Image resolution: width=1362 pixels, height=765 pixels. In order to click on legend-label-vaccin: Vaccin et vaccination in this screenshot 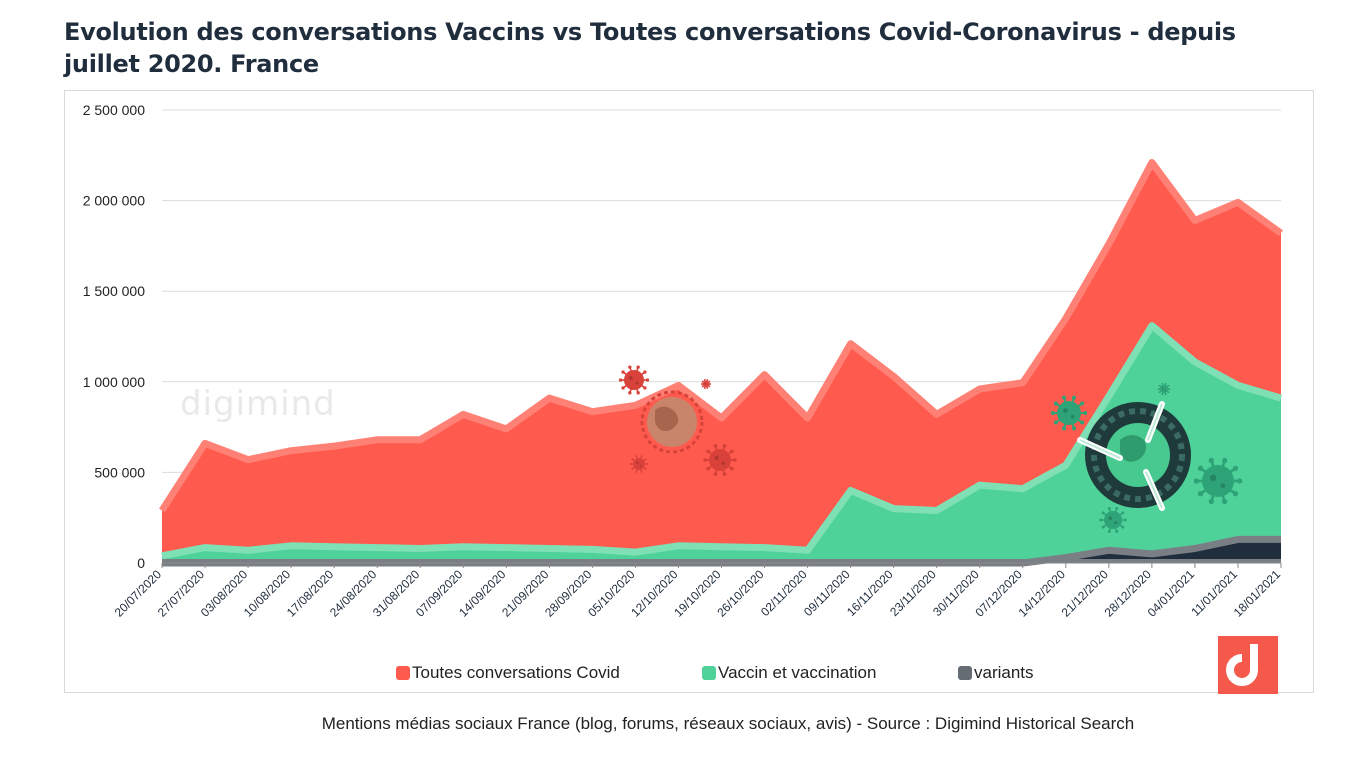, I will do `click(797, 672)`.